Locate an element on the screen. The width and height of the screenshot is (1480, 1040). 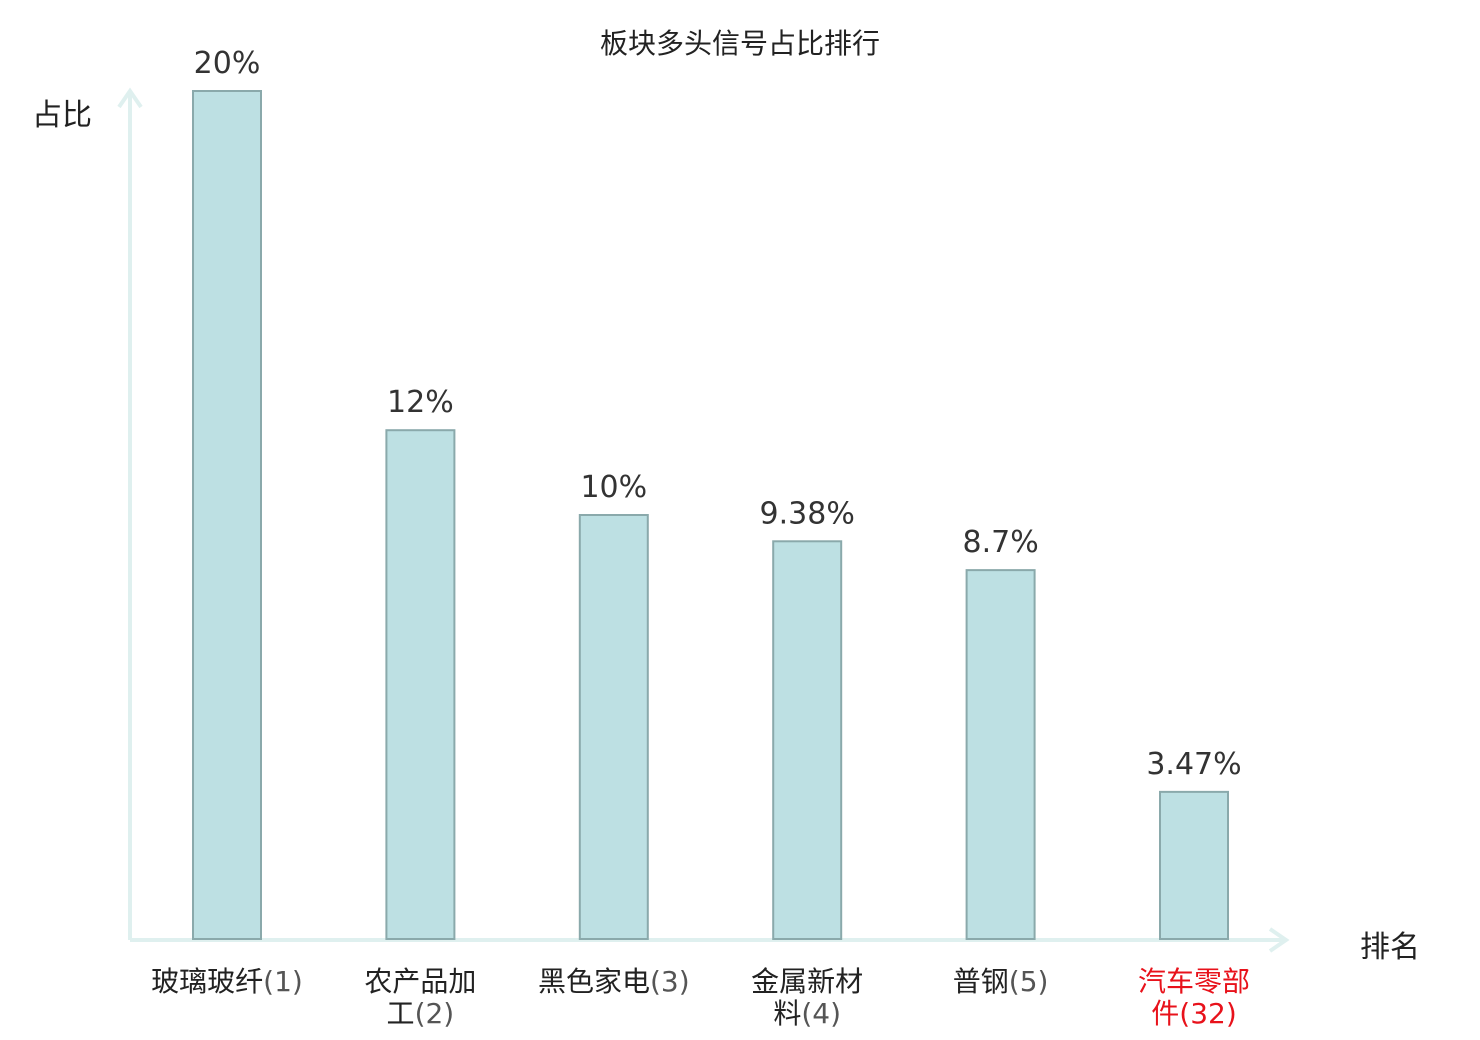
category-name: 金属新材 is located at coordinates (807, 981).